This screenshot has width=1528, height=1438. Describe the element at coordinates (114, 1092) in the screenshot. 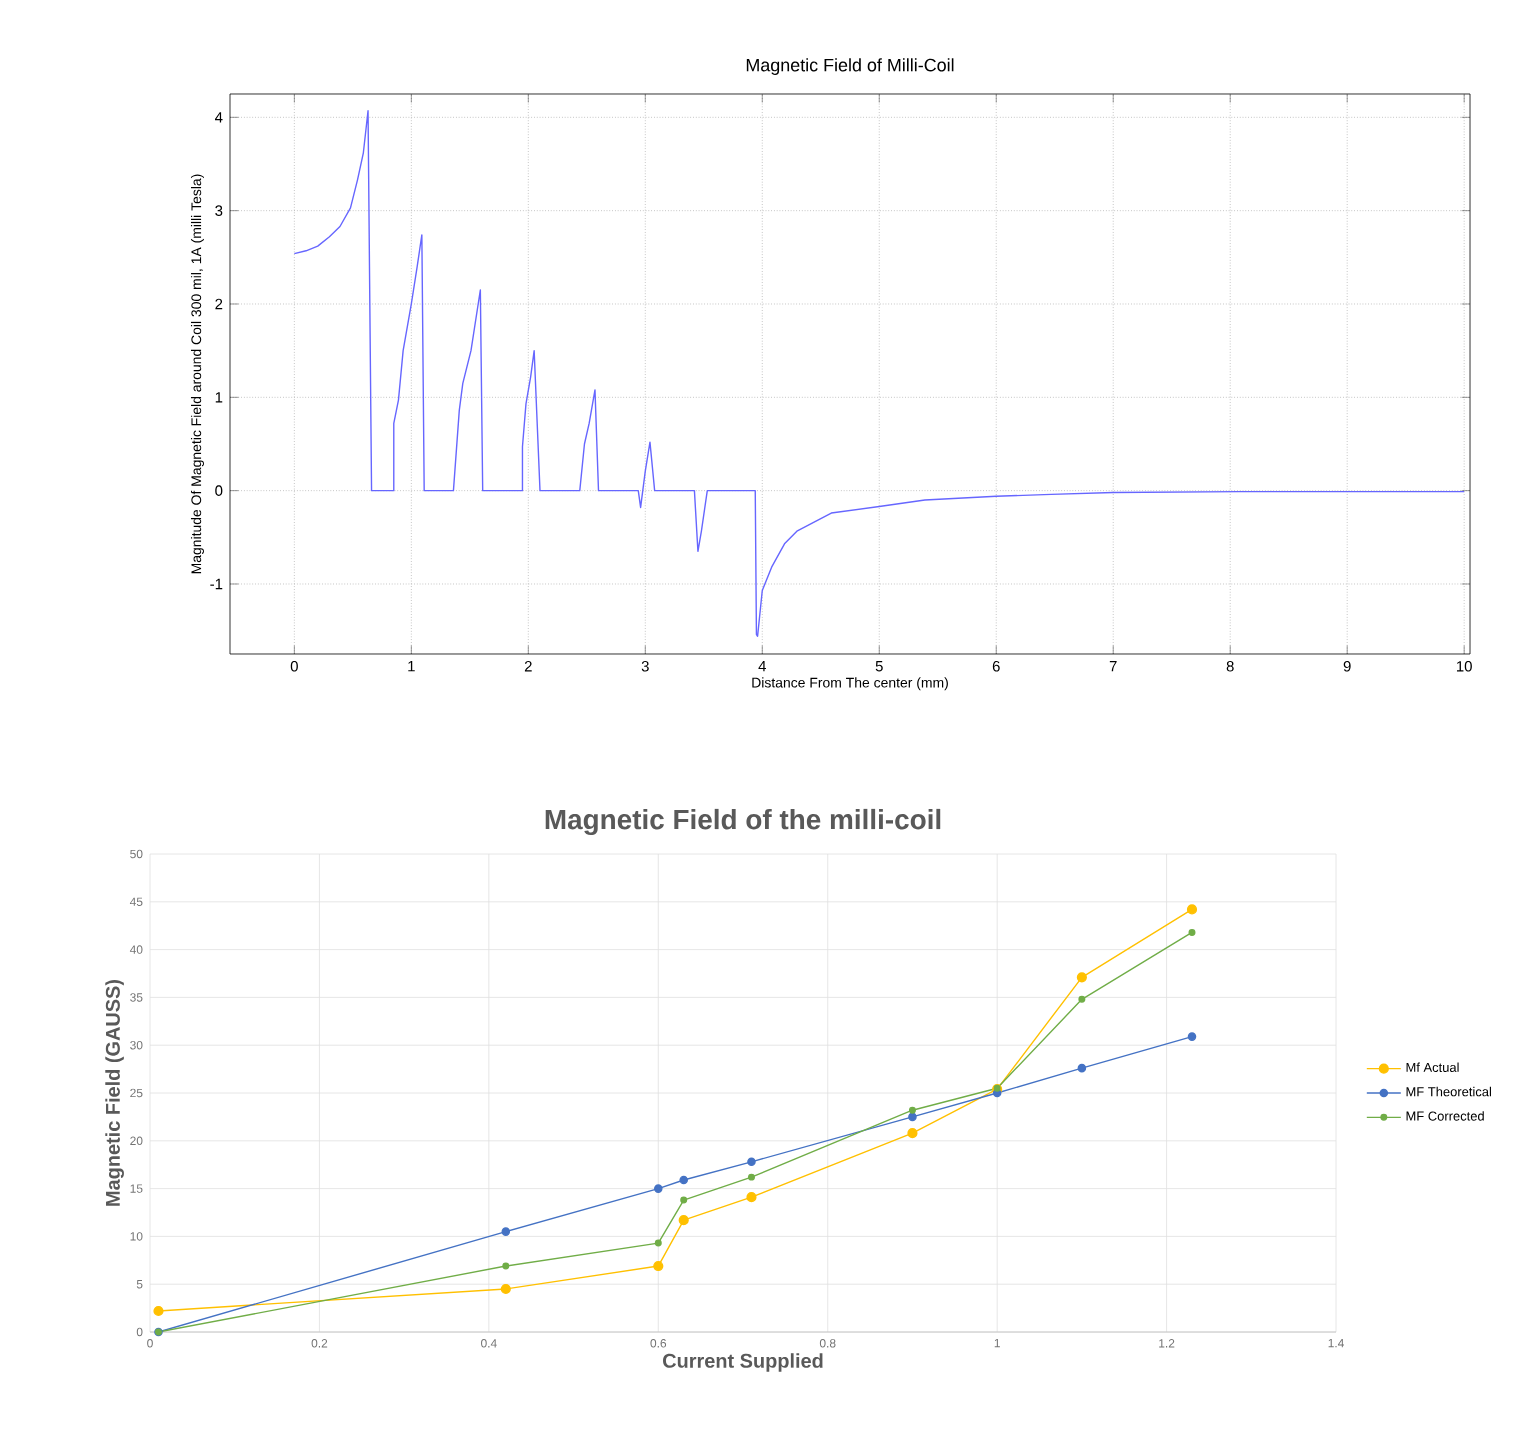

I see `y-axis-title: Magnetic Field (GAUSS)` at that location.